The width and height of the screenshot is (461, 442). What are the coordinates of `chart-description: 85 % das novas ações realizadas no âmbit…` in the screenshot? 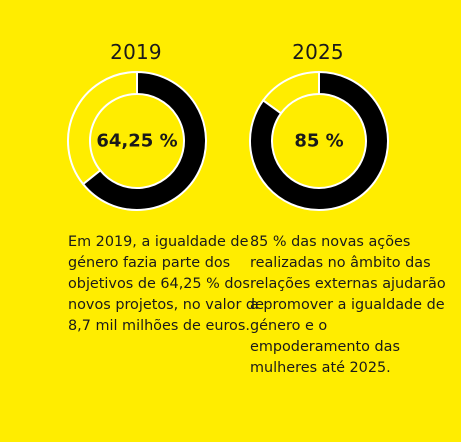 It's located at (348, 305).